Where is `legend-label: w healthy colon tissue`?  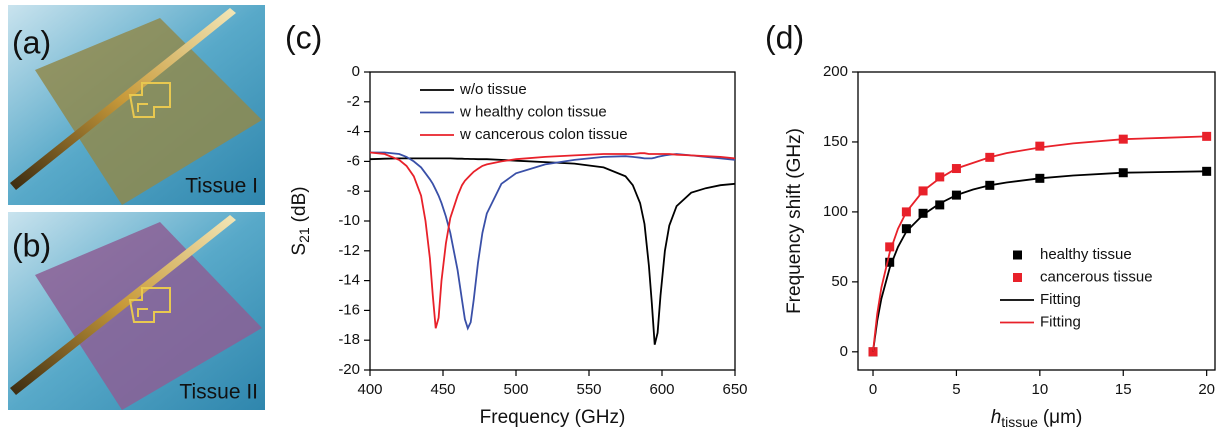
legend-label: w healthy colon tissue is located at coordinates (533, 111).